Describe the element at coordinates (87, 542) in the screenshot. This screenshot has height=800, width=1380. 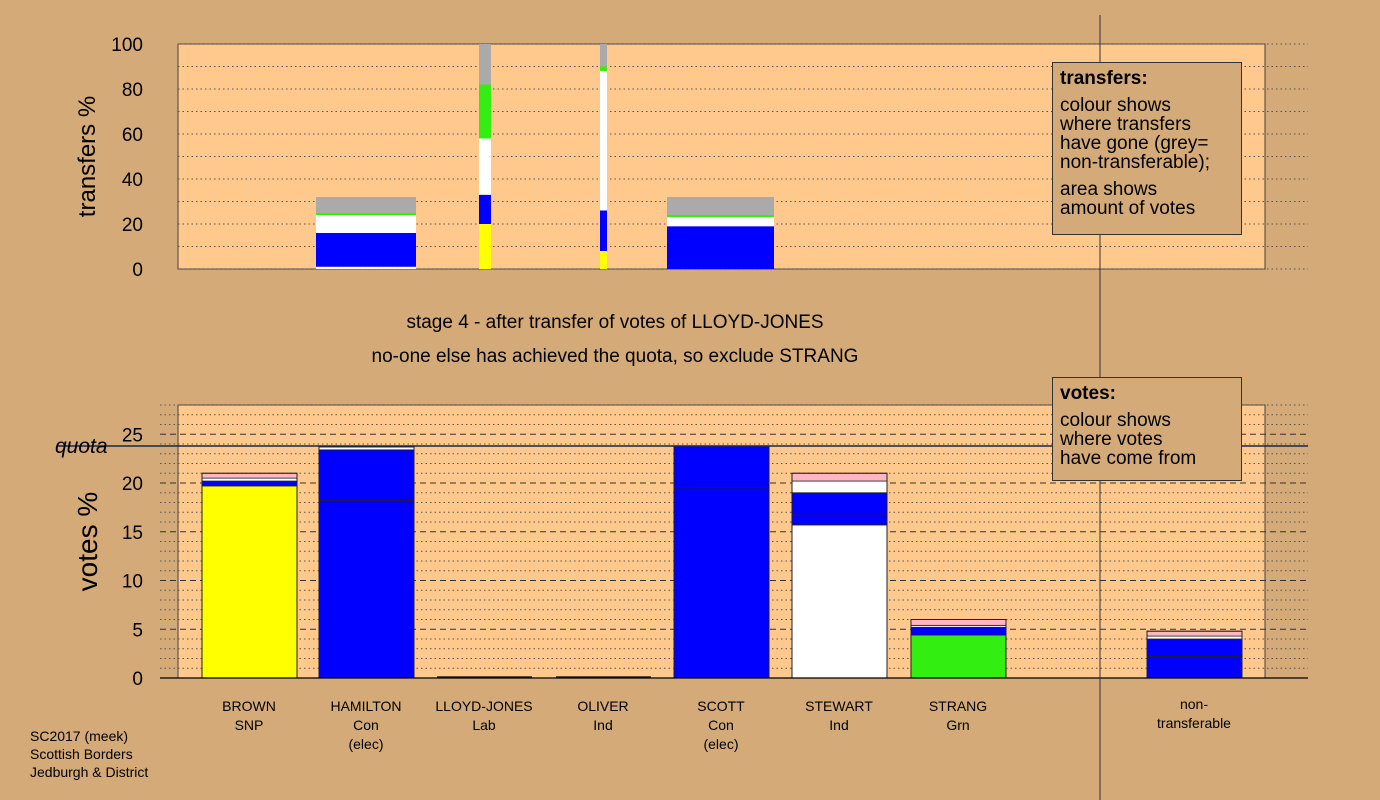
I see `votes-y-axis-label: votes %` at that location.